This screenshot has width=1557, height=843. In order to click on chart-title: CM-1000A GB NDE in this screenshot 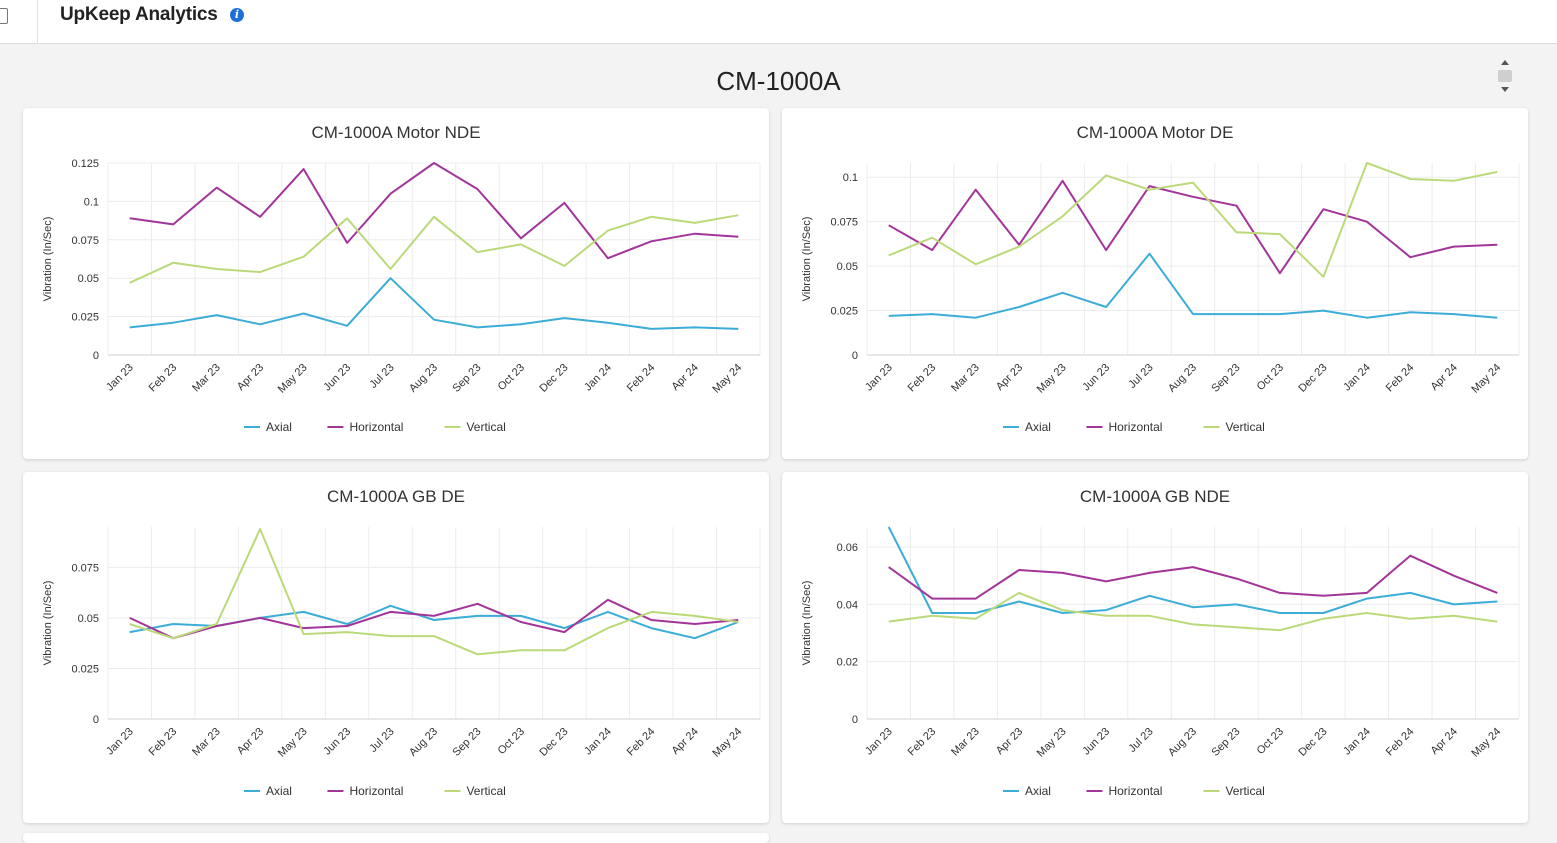, I will do `click(1155, 496)`.